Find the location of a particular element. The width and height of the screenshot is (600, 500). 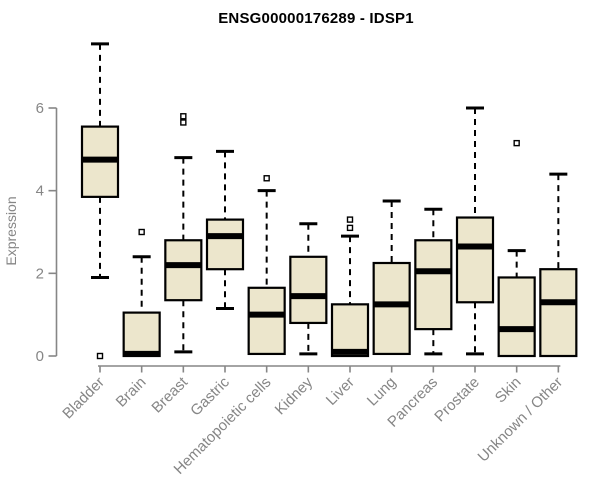

box-group-lung is located at coordinates (391, 277).